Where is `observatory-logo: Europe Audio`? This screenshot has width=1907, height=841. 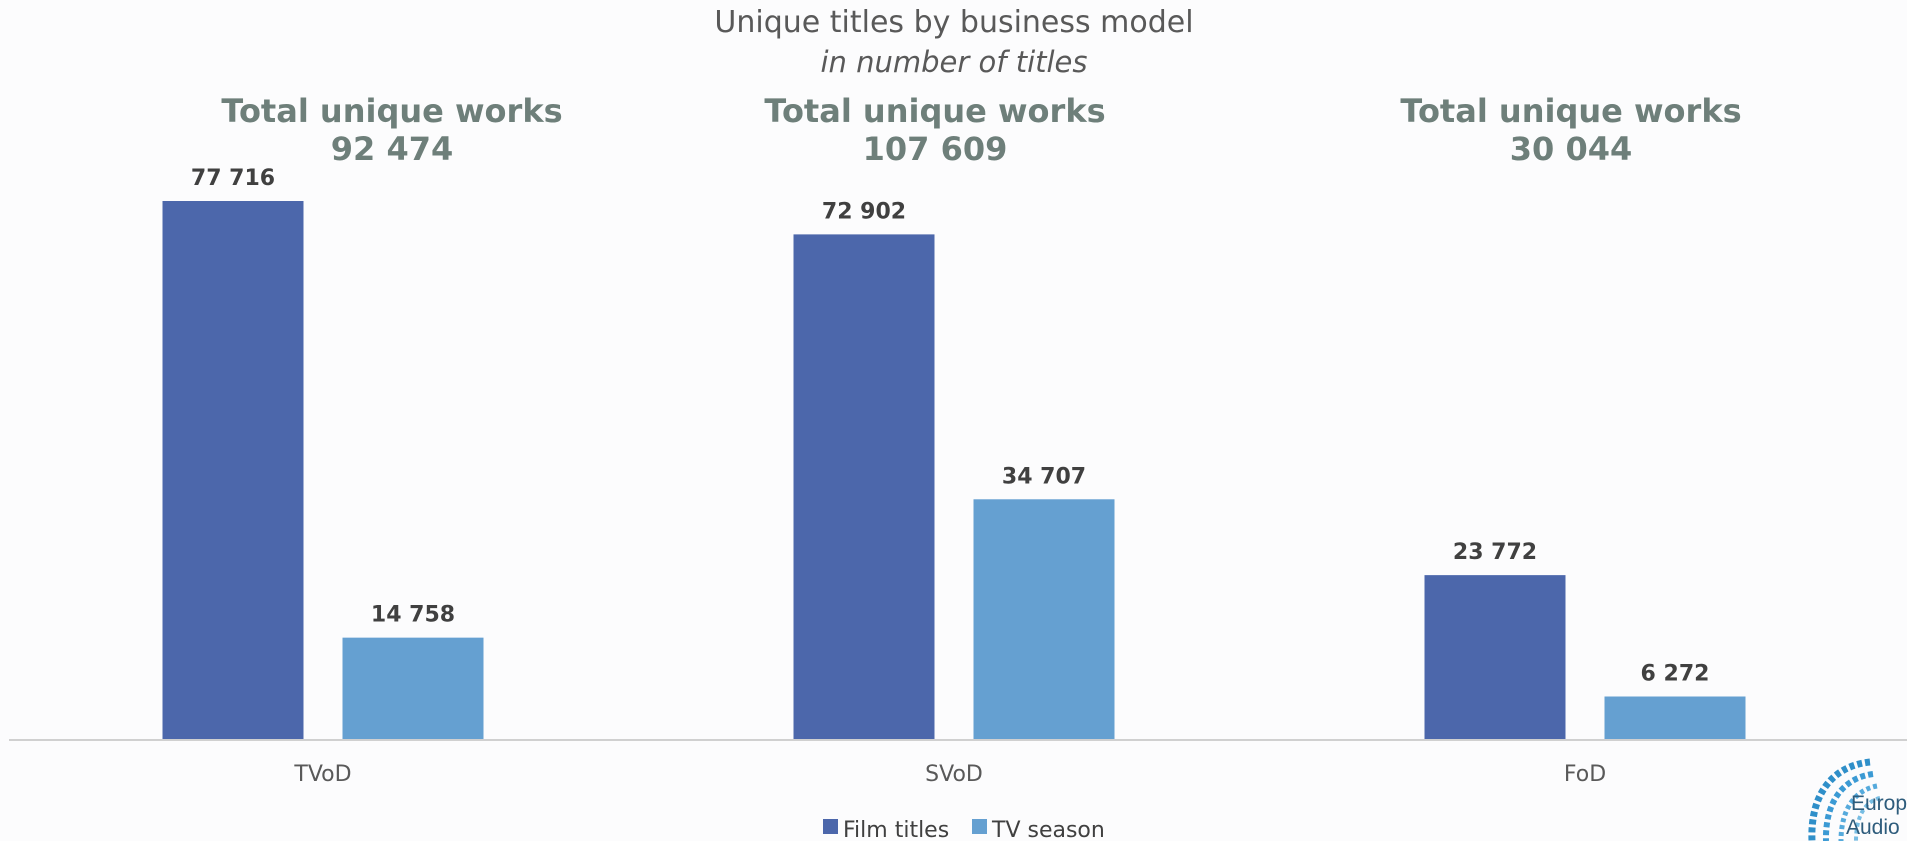
observatory-logo: Europe Audio is located at coordinates (1857, 799).